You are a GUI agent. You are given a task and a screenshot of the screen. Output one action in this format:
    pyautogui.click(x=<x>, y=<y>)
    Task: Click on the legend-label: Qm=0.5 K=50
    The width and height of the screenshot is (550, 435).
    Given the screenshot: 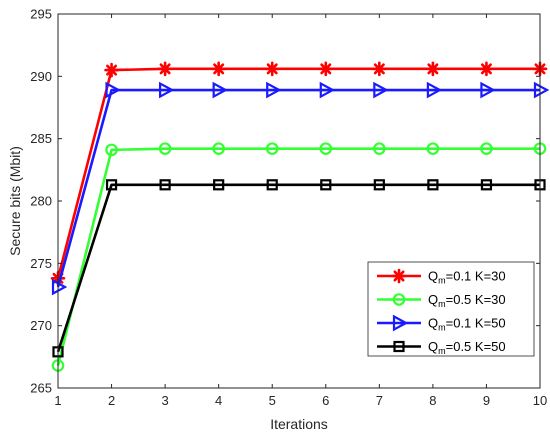 What is the action you would take?
    pyautogui.click(x=467, y=347)
    